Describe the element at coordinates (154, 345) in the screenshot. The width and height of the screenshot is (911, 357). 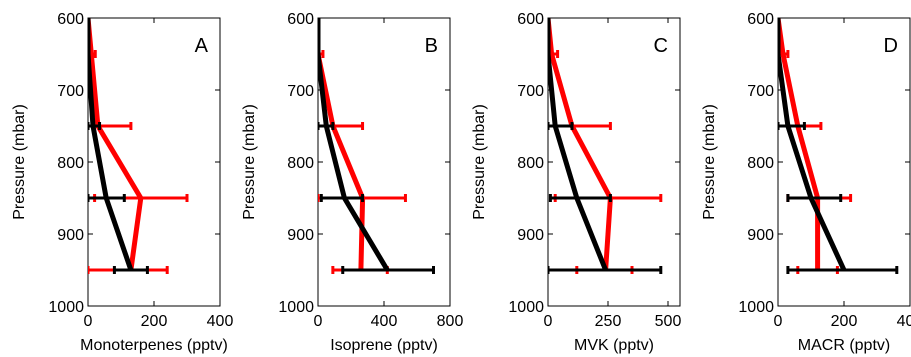
I see `x-axis-label: Monoterpenes (pptv)` at that location.